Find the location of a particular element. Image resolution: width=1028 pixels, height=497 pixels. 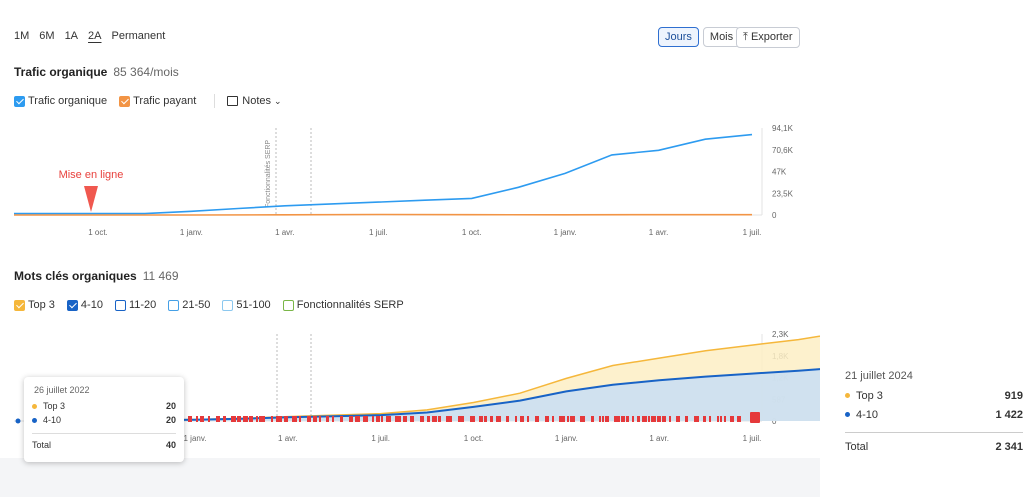

legend-label: Trafic organique is located at coordinates (68, 101).